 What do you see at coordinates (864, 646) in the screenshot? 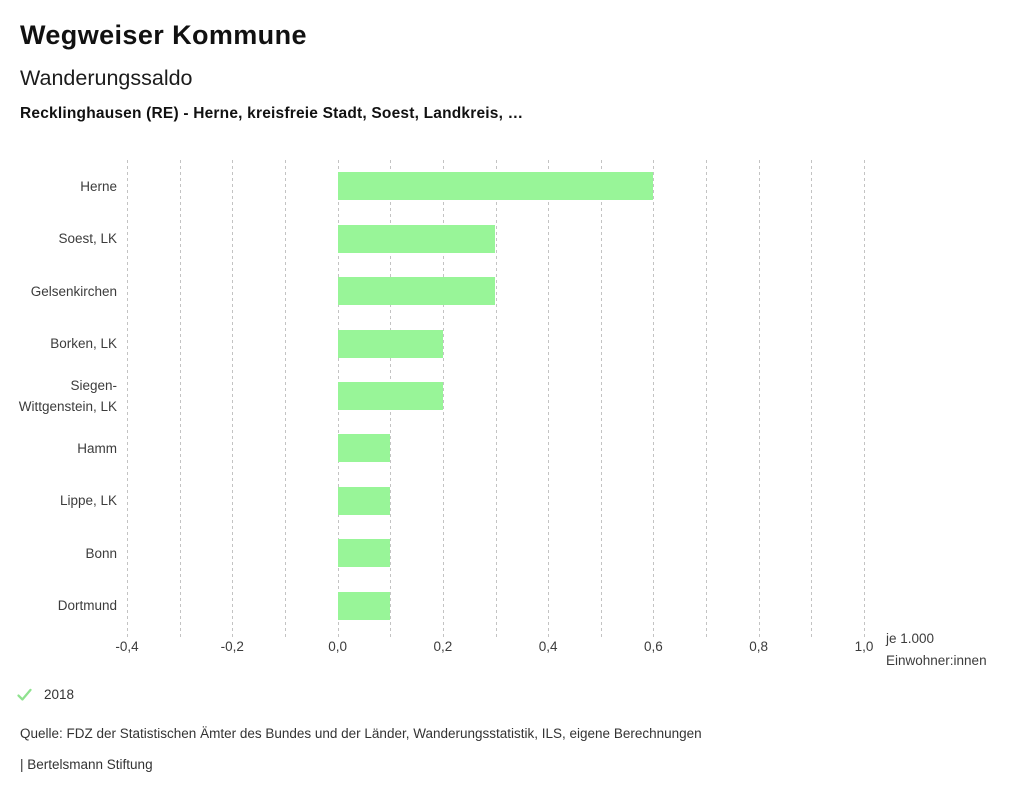
I see `x-tick-label: 1,0` at bounding box center [864, 646].